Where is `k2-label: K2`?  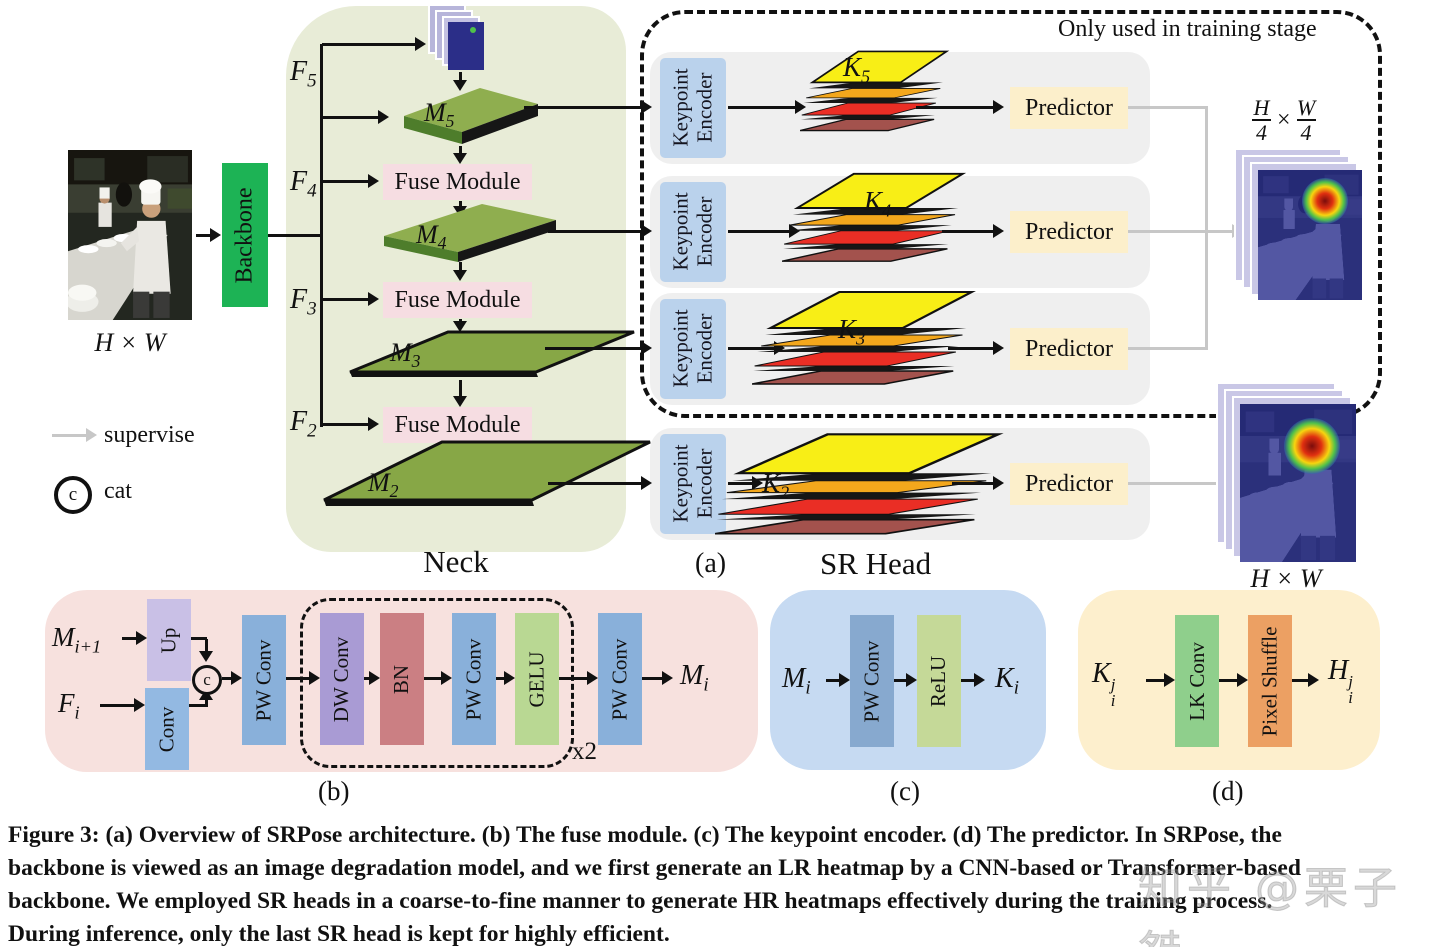
k2-label: K2 is located at coordinates (776, 485).